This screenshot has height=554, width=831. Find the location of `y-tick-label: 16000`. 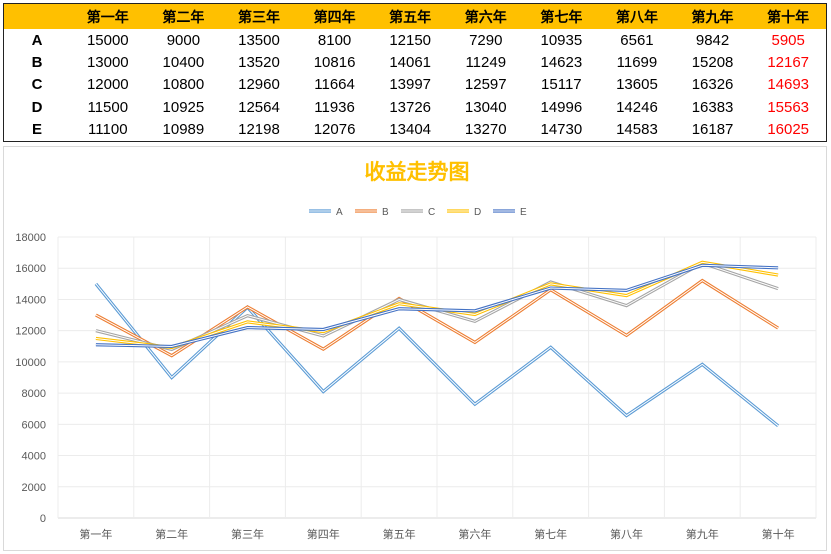

y-tick-label: 16000 is located at coordinates (30, 269).